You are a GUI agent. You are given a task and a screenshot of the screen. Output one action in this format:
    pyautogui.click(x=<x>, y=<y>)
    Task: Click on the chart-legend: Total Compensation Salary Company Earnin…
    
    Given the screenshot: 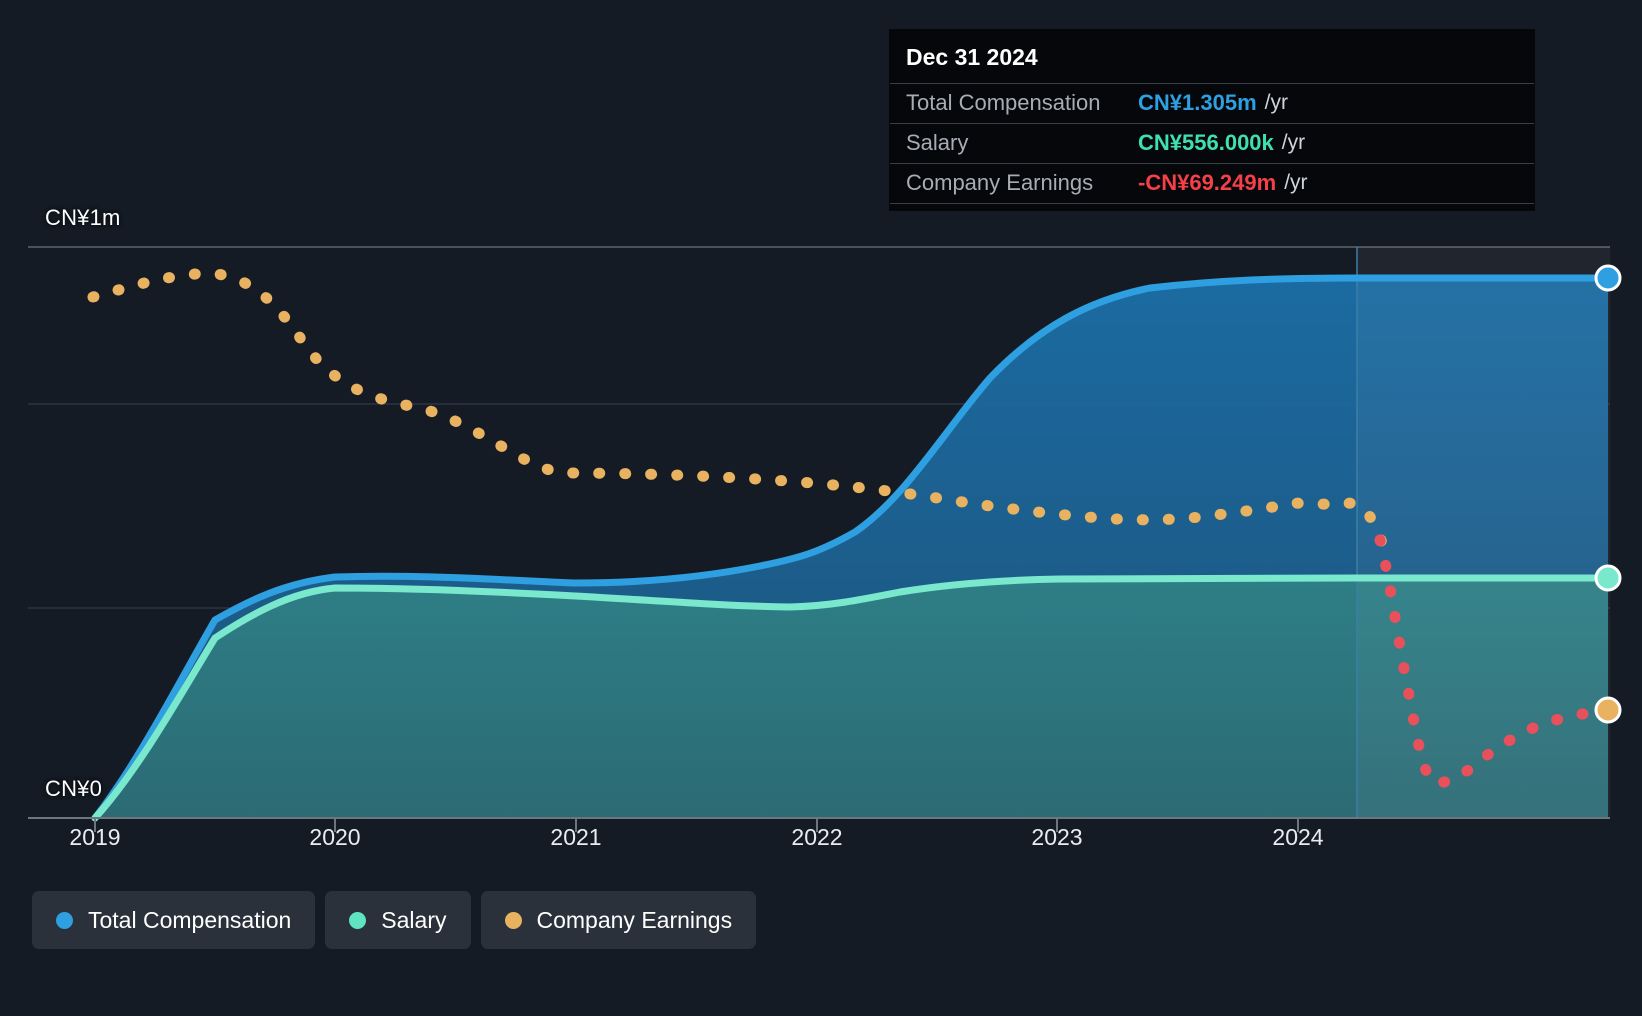 What is the action you would take?
    pyautogui.click(x=394, y=920)
    